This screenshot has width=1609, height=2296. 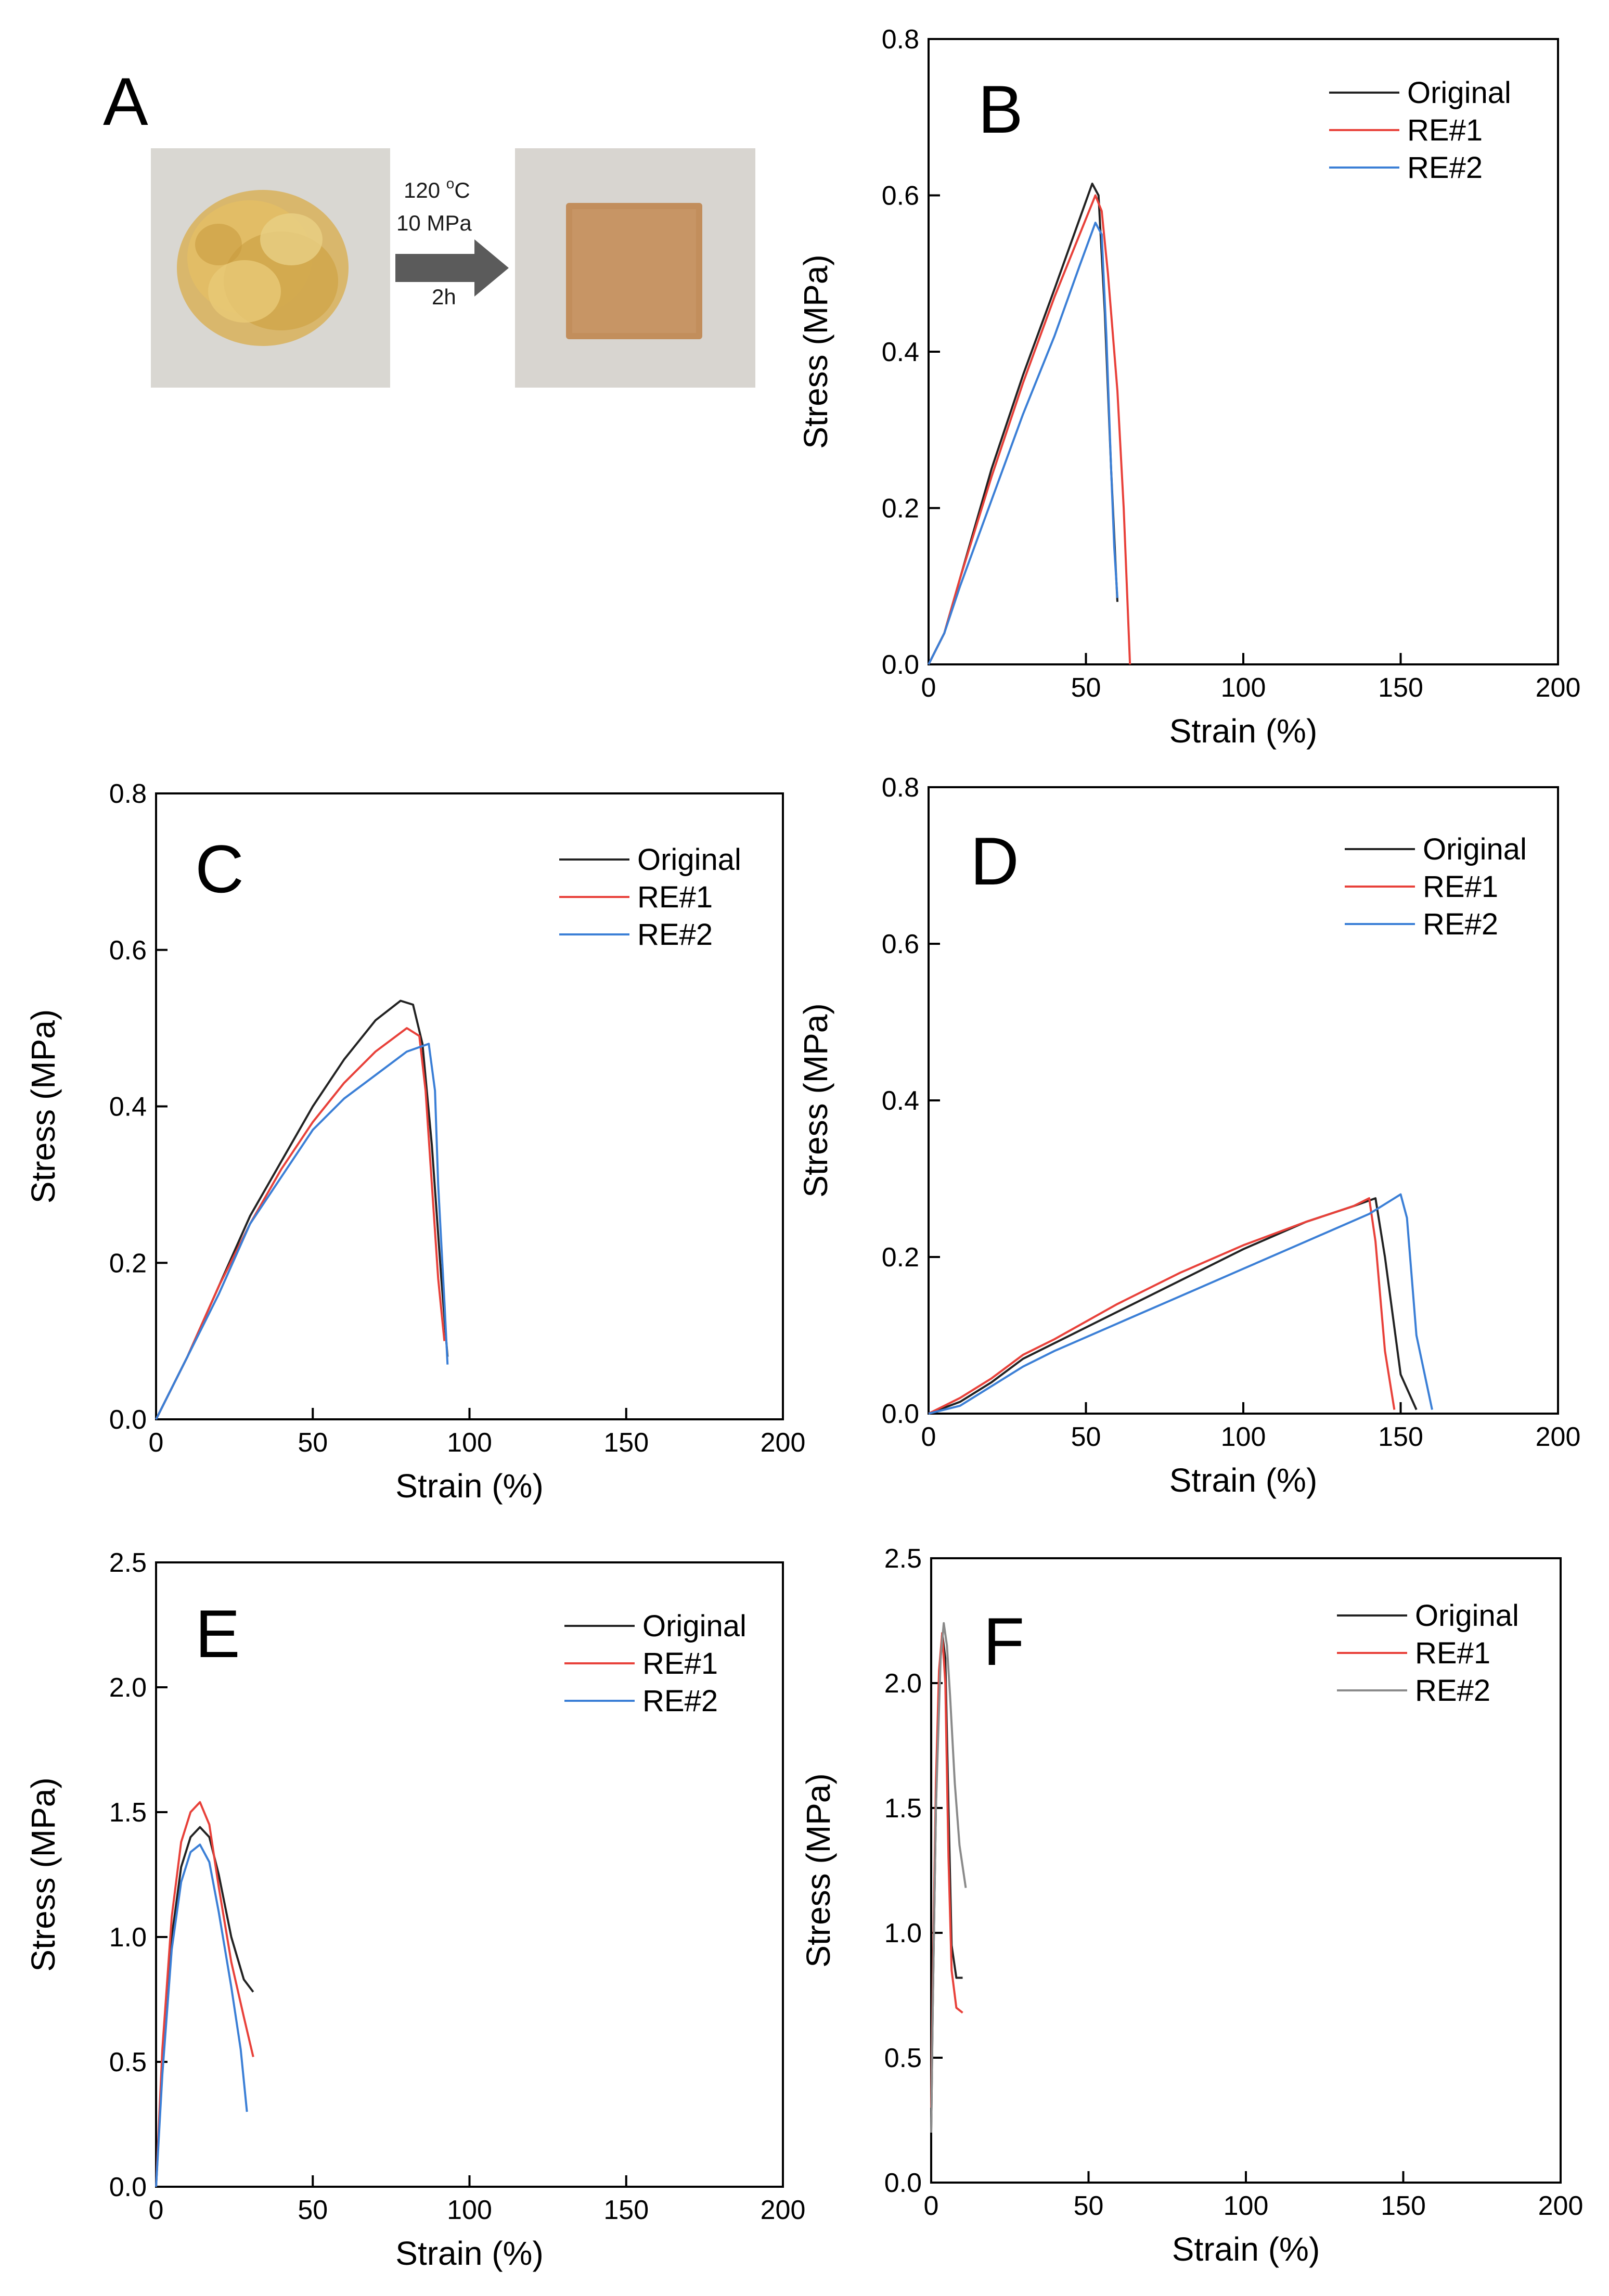 What do you see at coordinates (128, 1937) in the screenshot?
I see `y-tick-label-e: 1.0` at bounding box center [128, 1937].